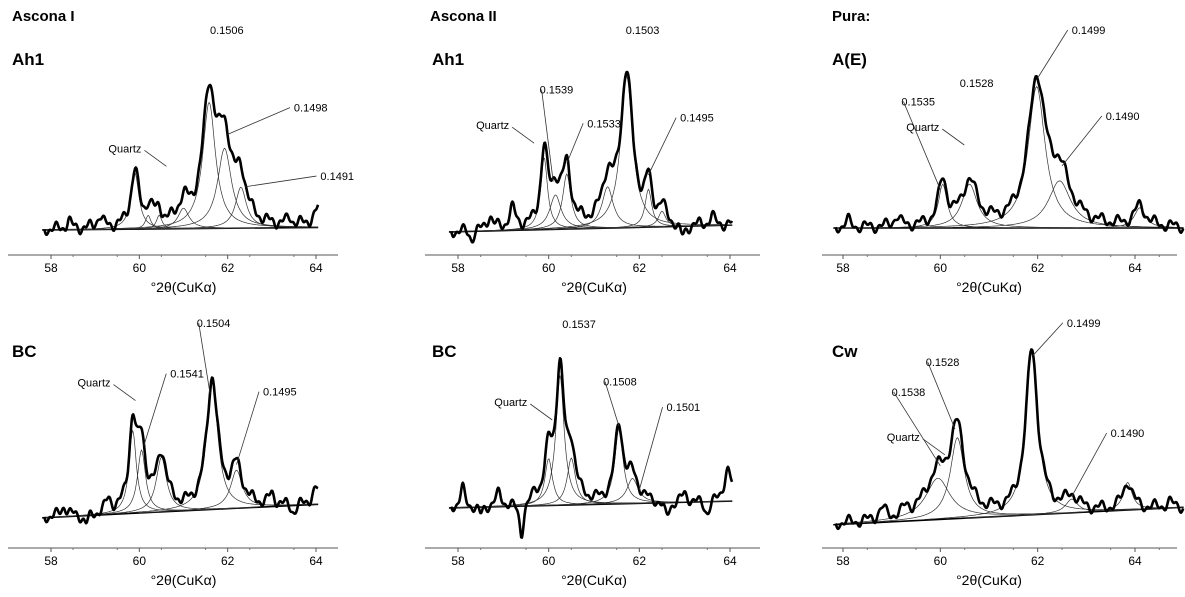 The image size is (1185, 597). I want to click on panel-label: A(E), so click(849, 59).